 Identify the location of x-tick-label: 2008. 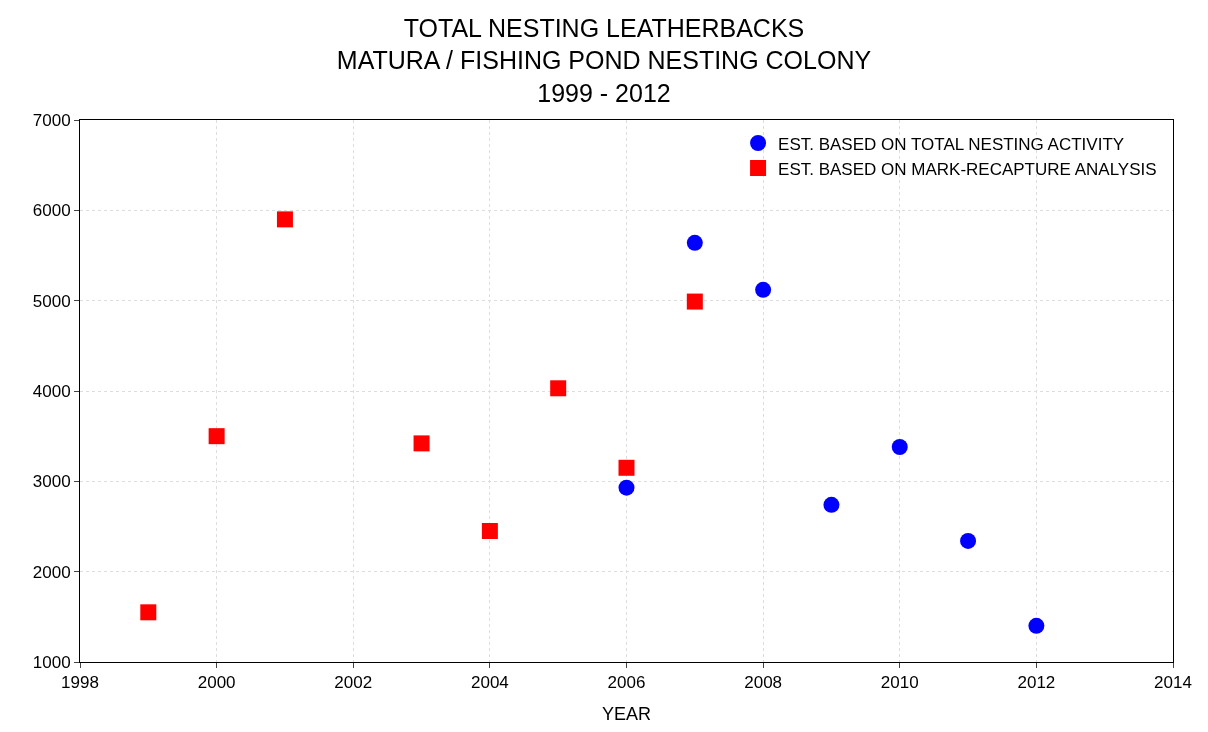
(763, 683).